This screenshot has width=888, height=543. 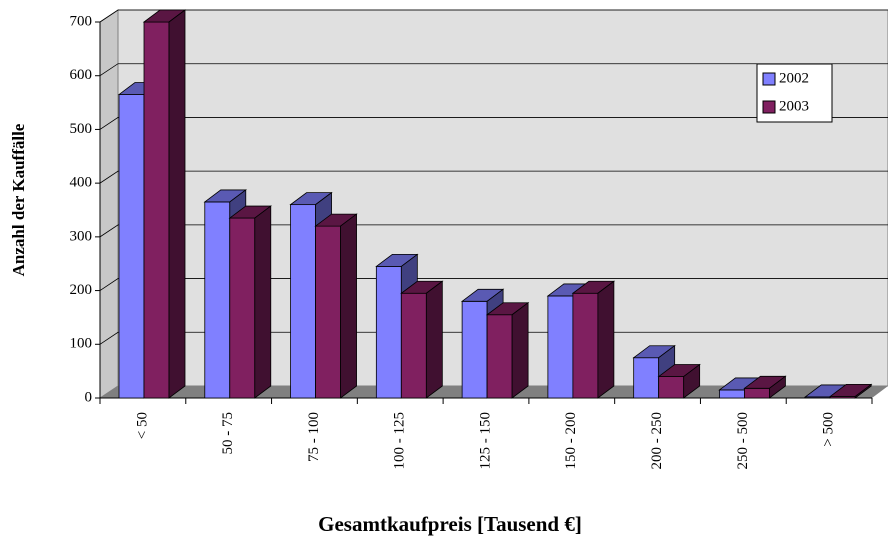 I want to click on x-tick-label: 250 - 500, so click(x=743, y=441).